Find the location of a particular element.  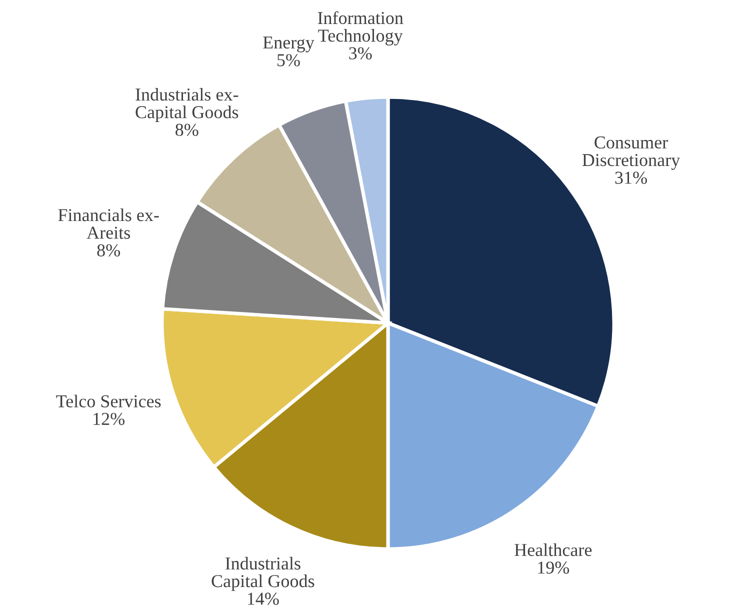

data-label: 31% is located at coordinates (631, 178).